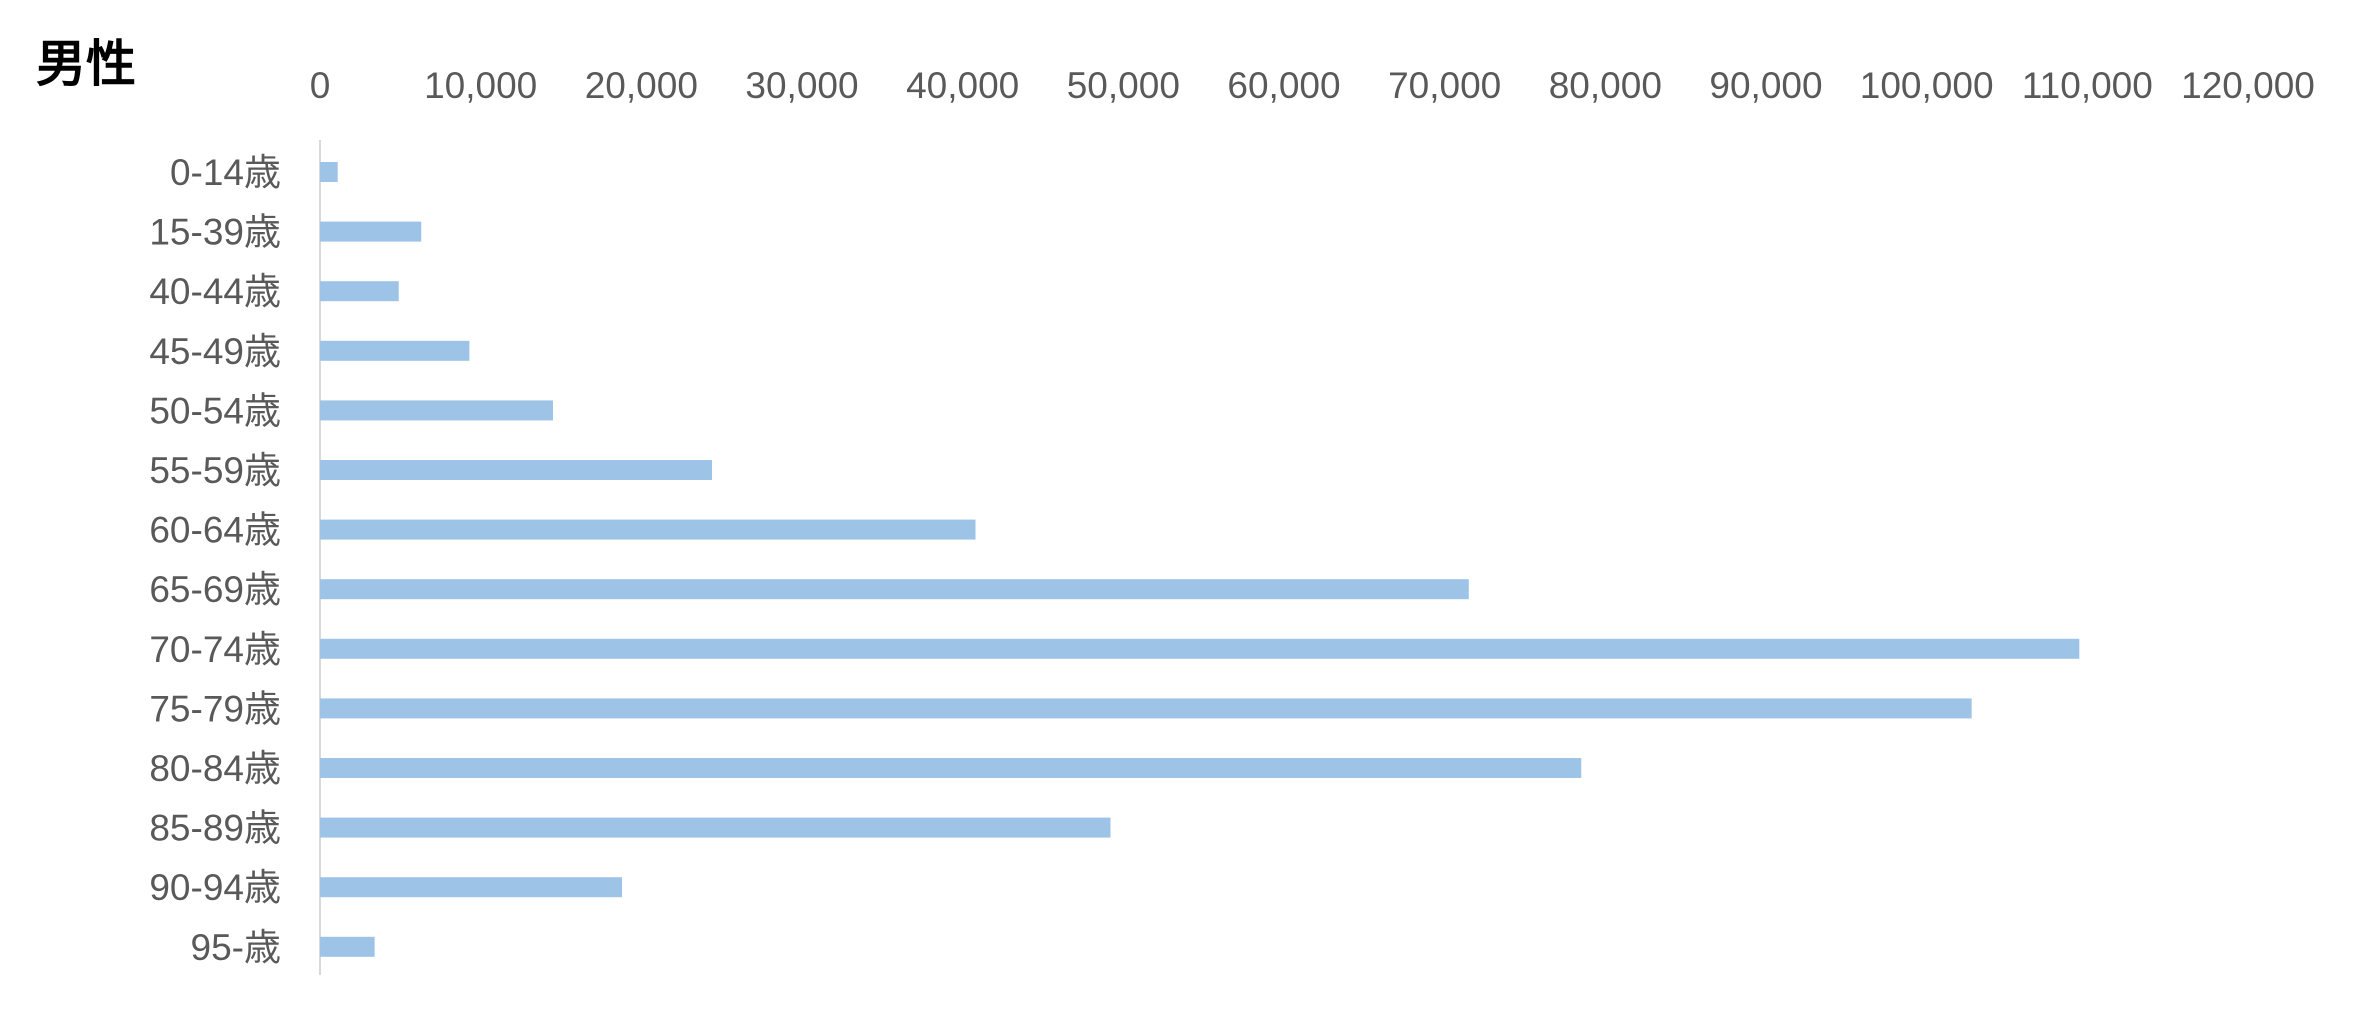 Image resolution: width=2356 pixels, height=1025 pixels. What do you see at coordinates (86, 64) in the screenshot?
I see `chart-title: 男性` at bounding box center [86, 64].